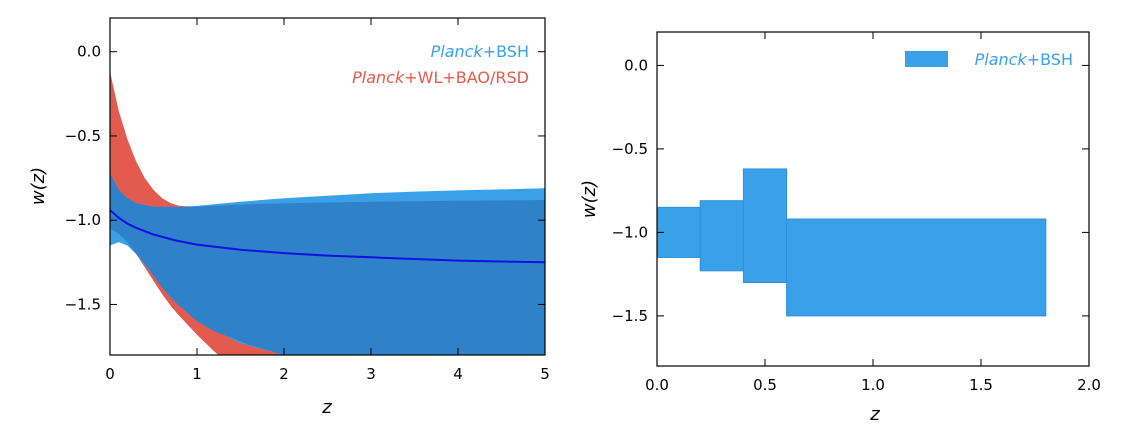 This screenshot has width=1127, height=445. Describe the element at coordinates (371, 374) in the screenshot. I see `0-x-tick-label: 3` at that location.